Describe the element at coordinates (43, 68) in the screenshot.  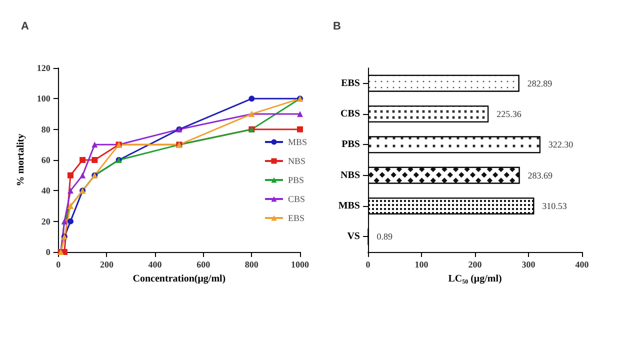
I see `y-tick-label: 120` at that location.